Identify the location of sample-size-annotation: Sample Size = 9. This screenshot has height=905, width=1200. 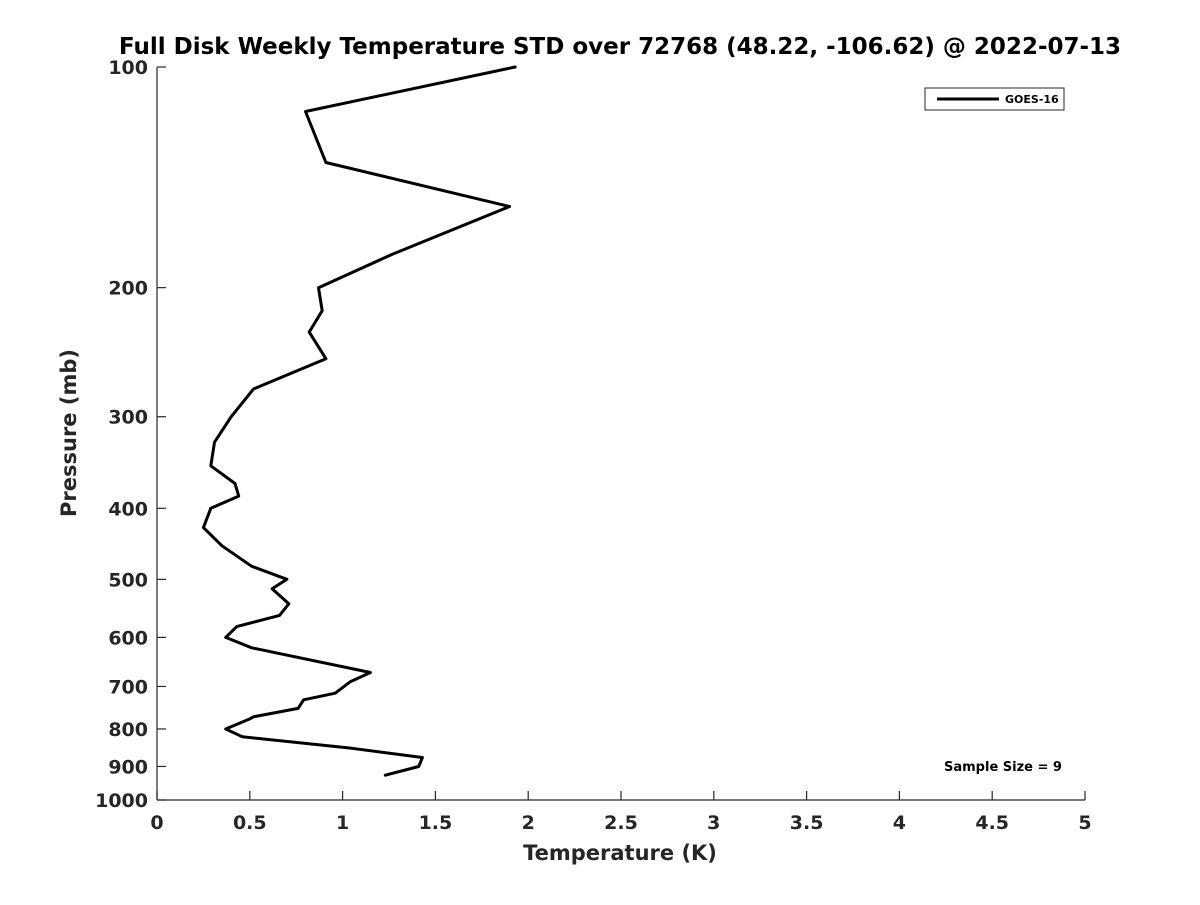
(1003, 767).